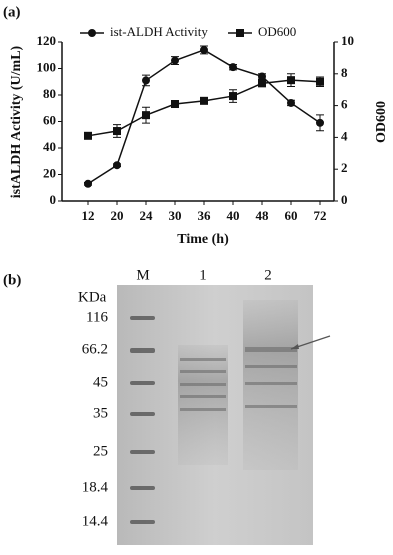 The width and height of the screenshot is (393, 555). What do you see at coordinates (117, 215) in the screenshot?
I see `x-tick-label: 20` at bounding box center [117, 215].